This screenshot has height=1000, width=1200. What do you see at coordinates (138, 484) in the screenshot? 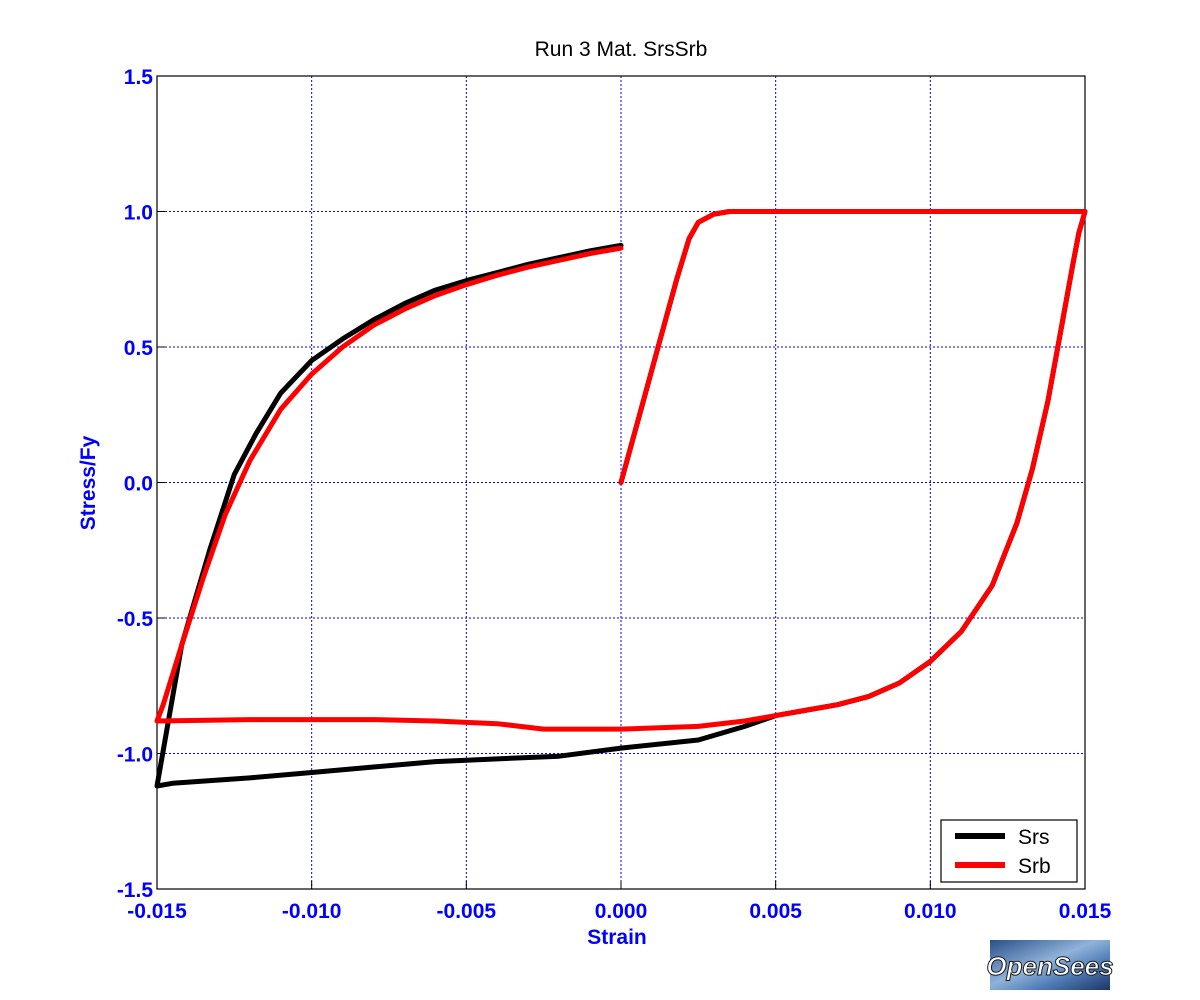
I see `y-tick-label: 0.0` at bounding box center [138, 484].